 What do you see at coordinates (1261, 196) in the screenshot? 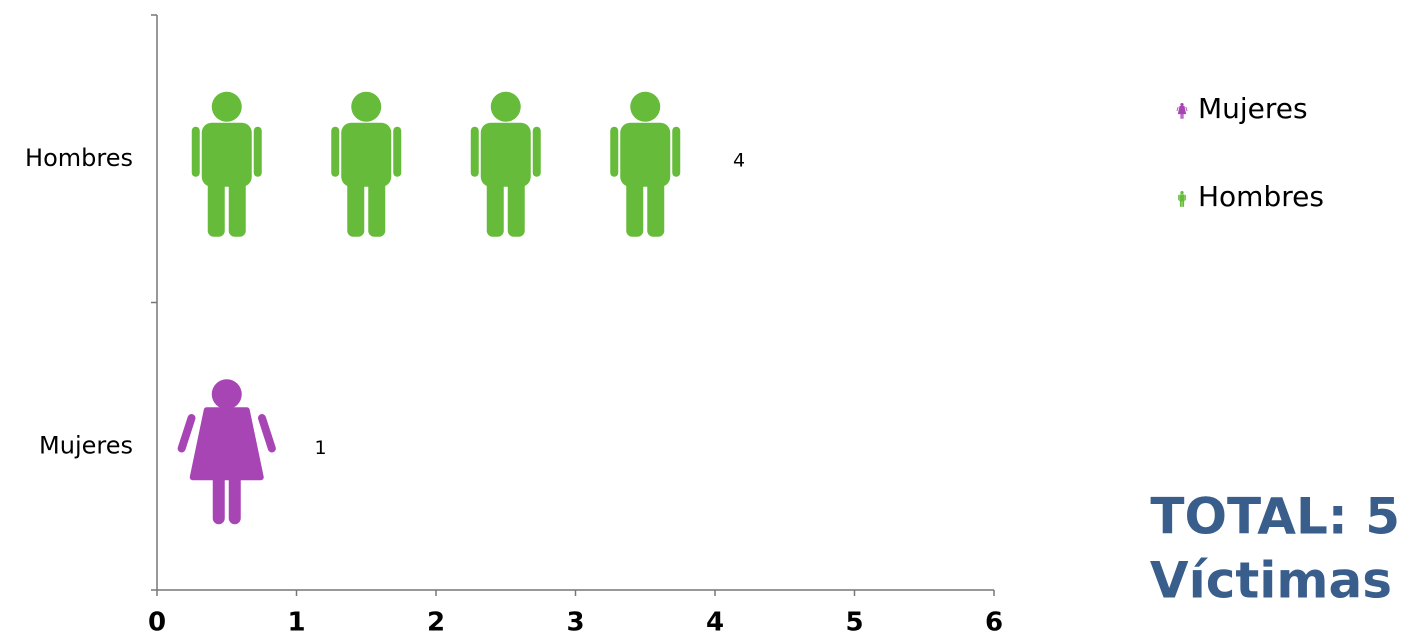
I see `legend-label: Hombres` at bounding box center [1261, 196].